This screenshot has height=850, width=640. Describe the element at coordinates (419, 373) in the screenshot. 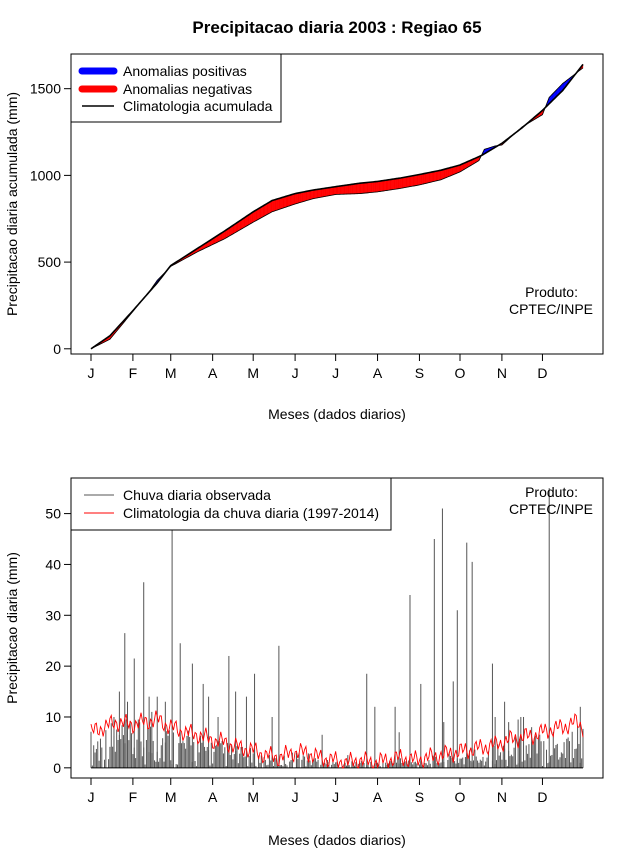

I see `top-xtick-label: S` at that location.